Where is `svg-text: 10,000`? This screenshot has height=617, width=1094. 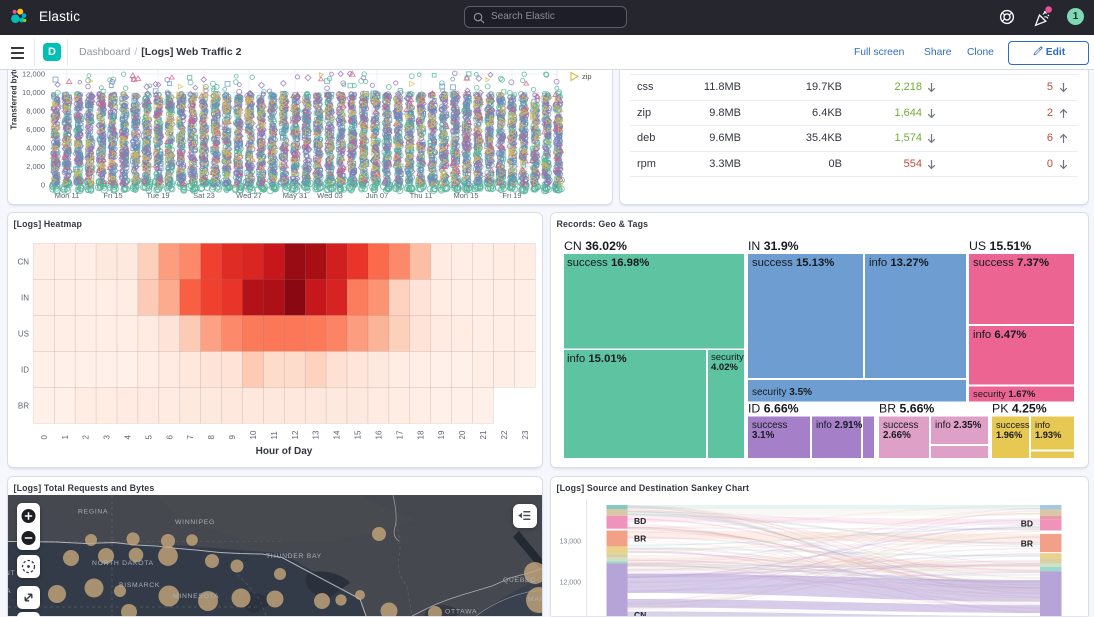
svg-text: 10,000 is located at coordinates (33, 92).